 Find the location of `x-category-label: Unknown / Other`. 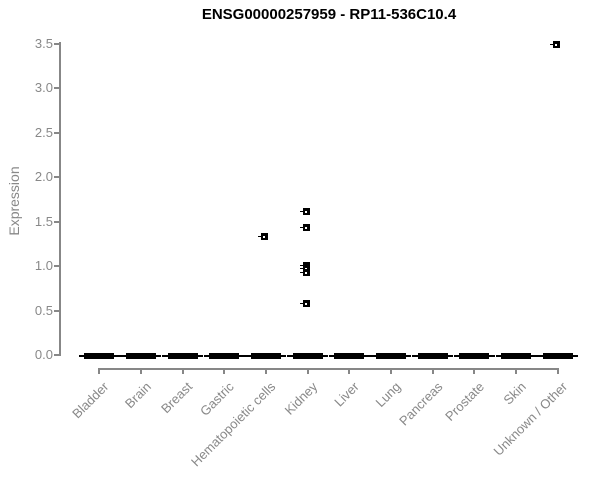

x-category-label: Unknown / Other is located at coordinates (530, 419).